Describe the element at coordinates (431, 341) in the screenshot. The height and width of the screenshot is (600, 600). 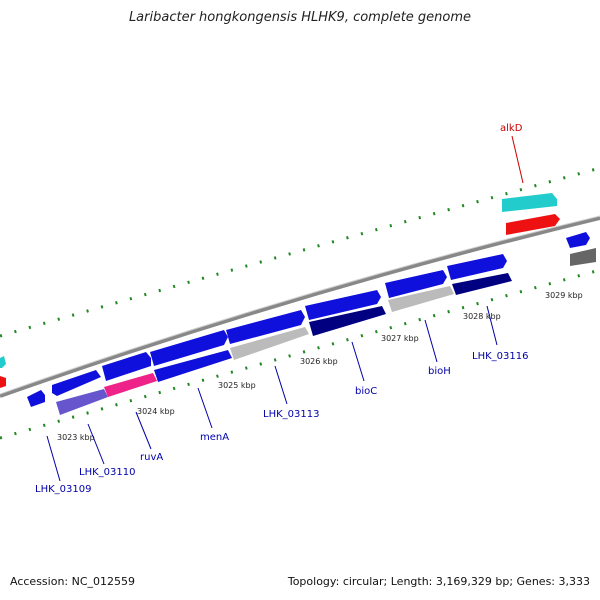
I see `leader-bioH` at that location.